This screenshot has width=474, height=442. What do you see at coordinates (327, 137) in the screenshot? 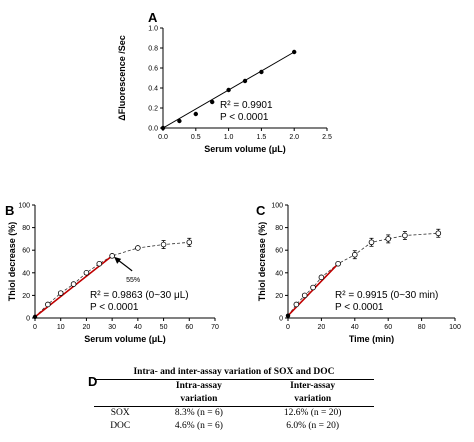
I see `x-tick-label: 2.5` at bounding box center [327, 137].